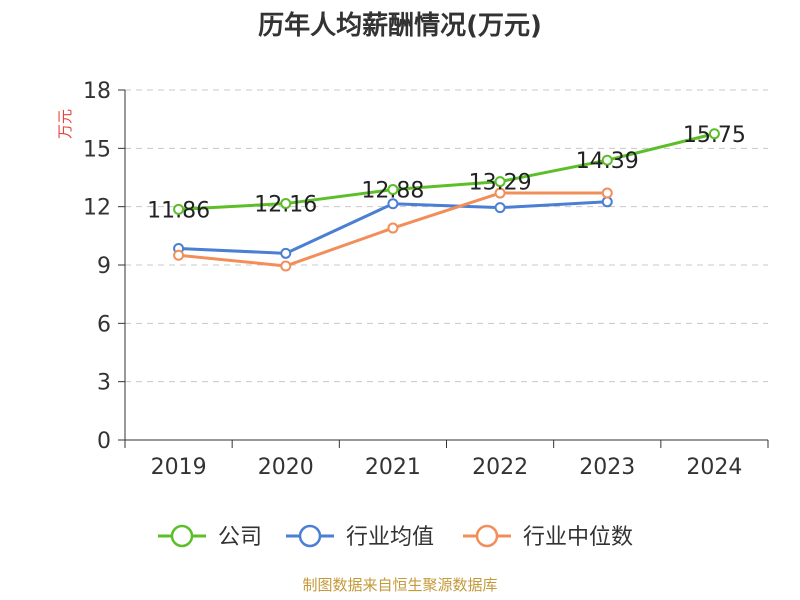 The image size is (800, 600). I want to click on source-note: 制图数据来自恒生聚源数据库, so click(399, 585).